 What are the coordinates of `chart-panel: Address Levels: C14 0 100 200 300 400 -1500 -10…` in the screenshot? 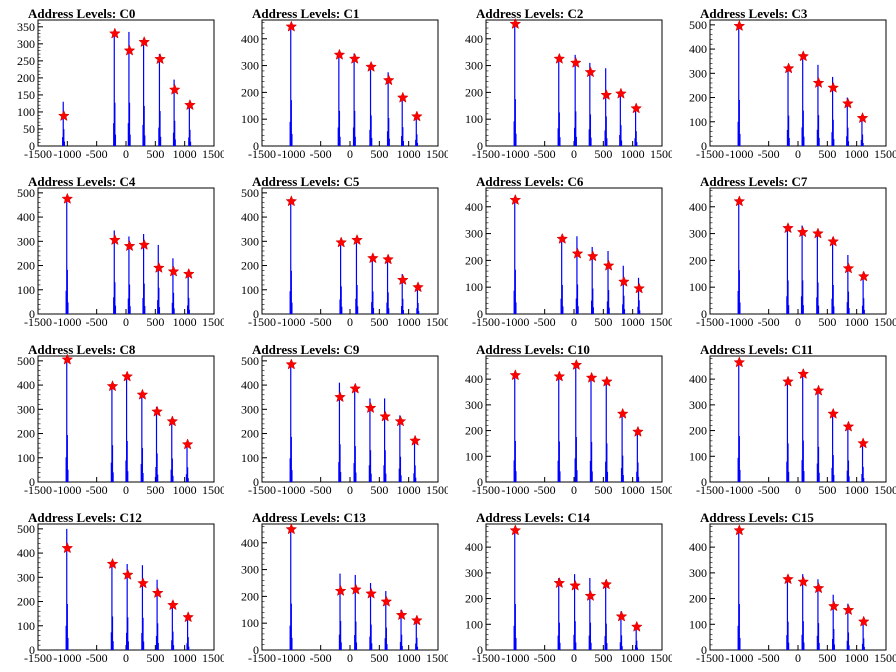 It's located at (560, 588).